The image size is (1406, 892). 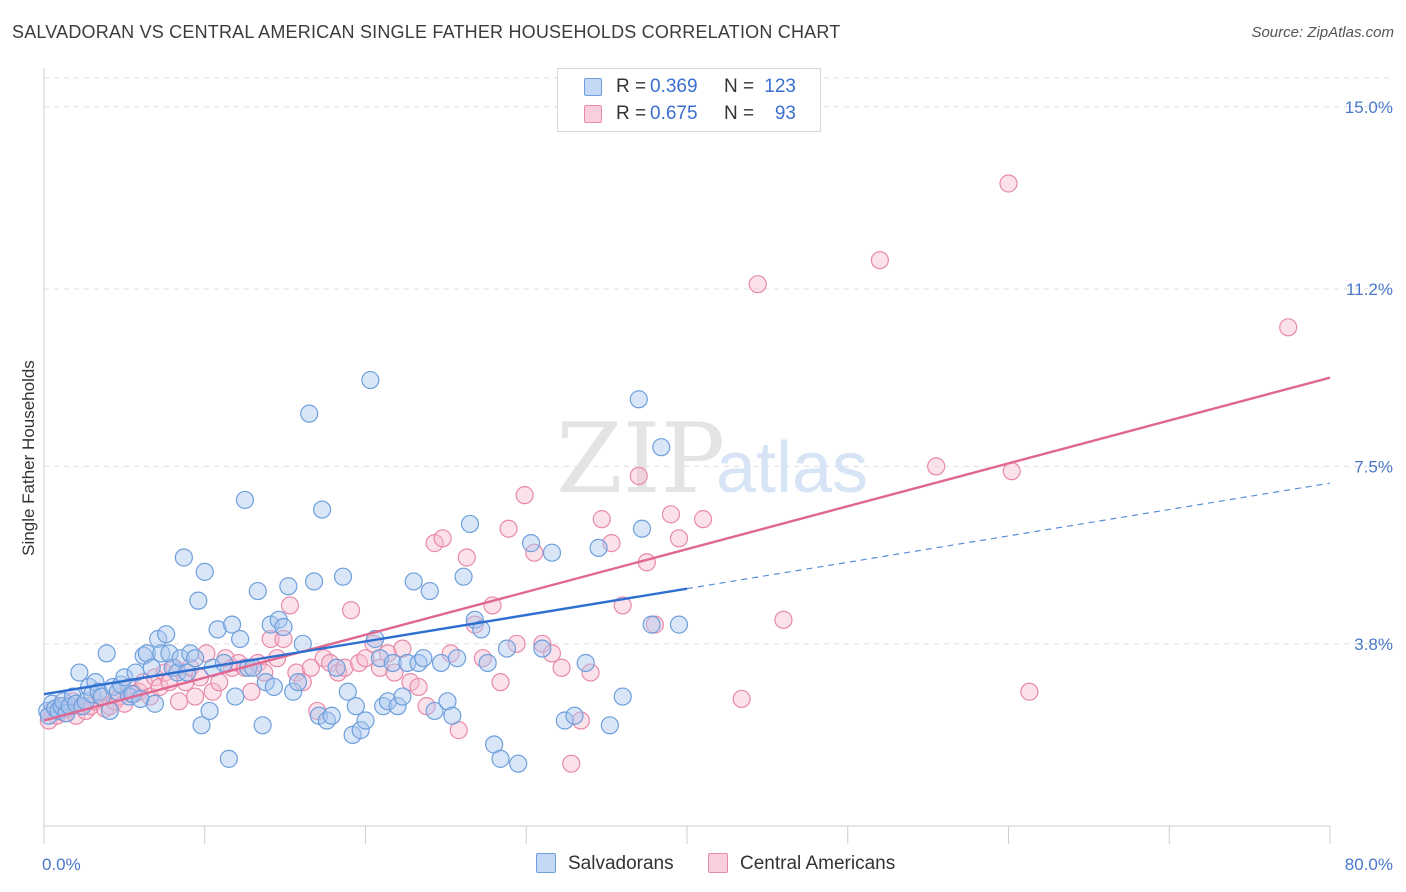 I want to click on legend-stats: R = 0.369 N = 123 R = 0.675 N = 93, so click(x=689, y=100).